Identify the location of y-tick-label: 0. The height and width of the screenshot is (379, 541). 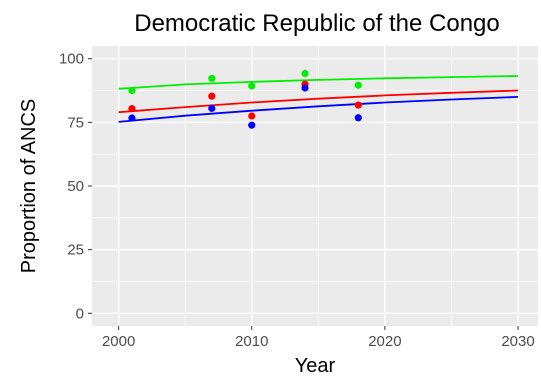
(80, 313).